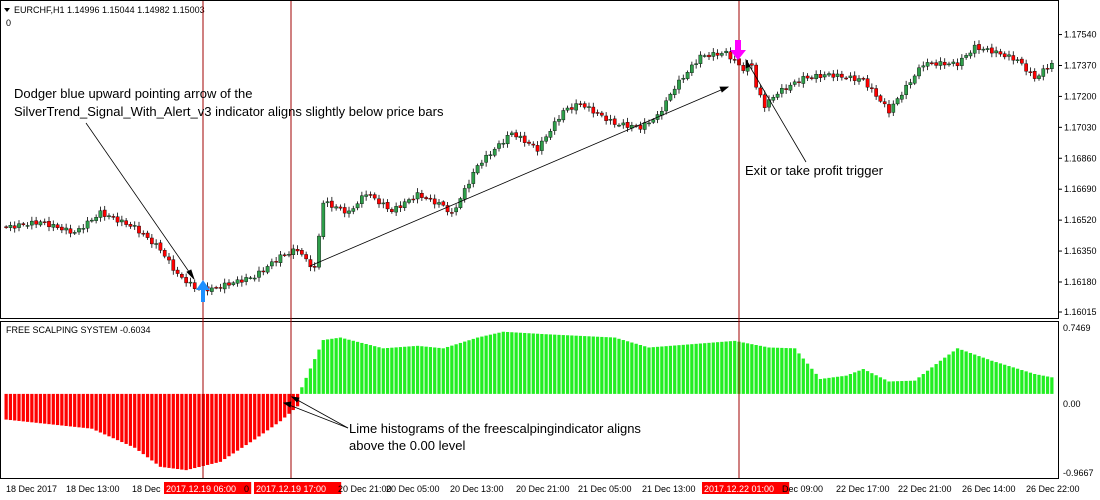 The height and width of the screenshot is (500, 1100). What do you see at coordinates (738, 50) in the screenshot?
I see `sell-arrow-icon` at bounding box center [738, 50].